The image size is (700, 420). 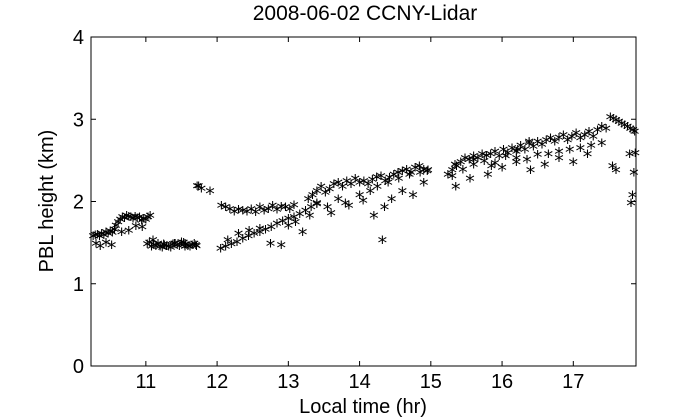 What do you see at coordinates (47, 201) in the screenshot?
I see `y-axis-label: PBL height (km)` at bounding box center [47, 201].